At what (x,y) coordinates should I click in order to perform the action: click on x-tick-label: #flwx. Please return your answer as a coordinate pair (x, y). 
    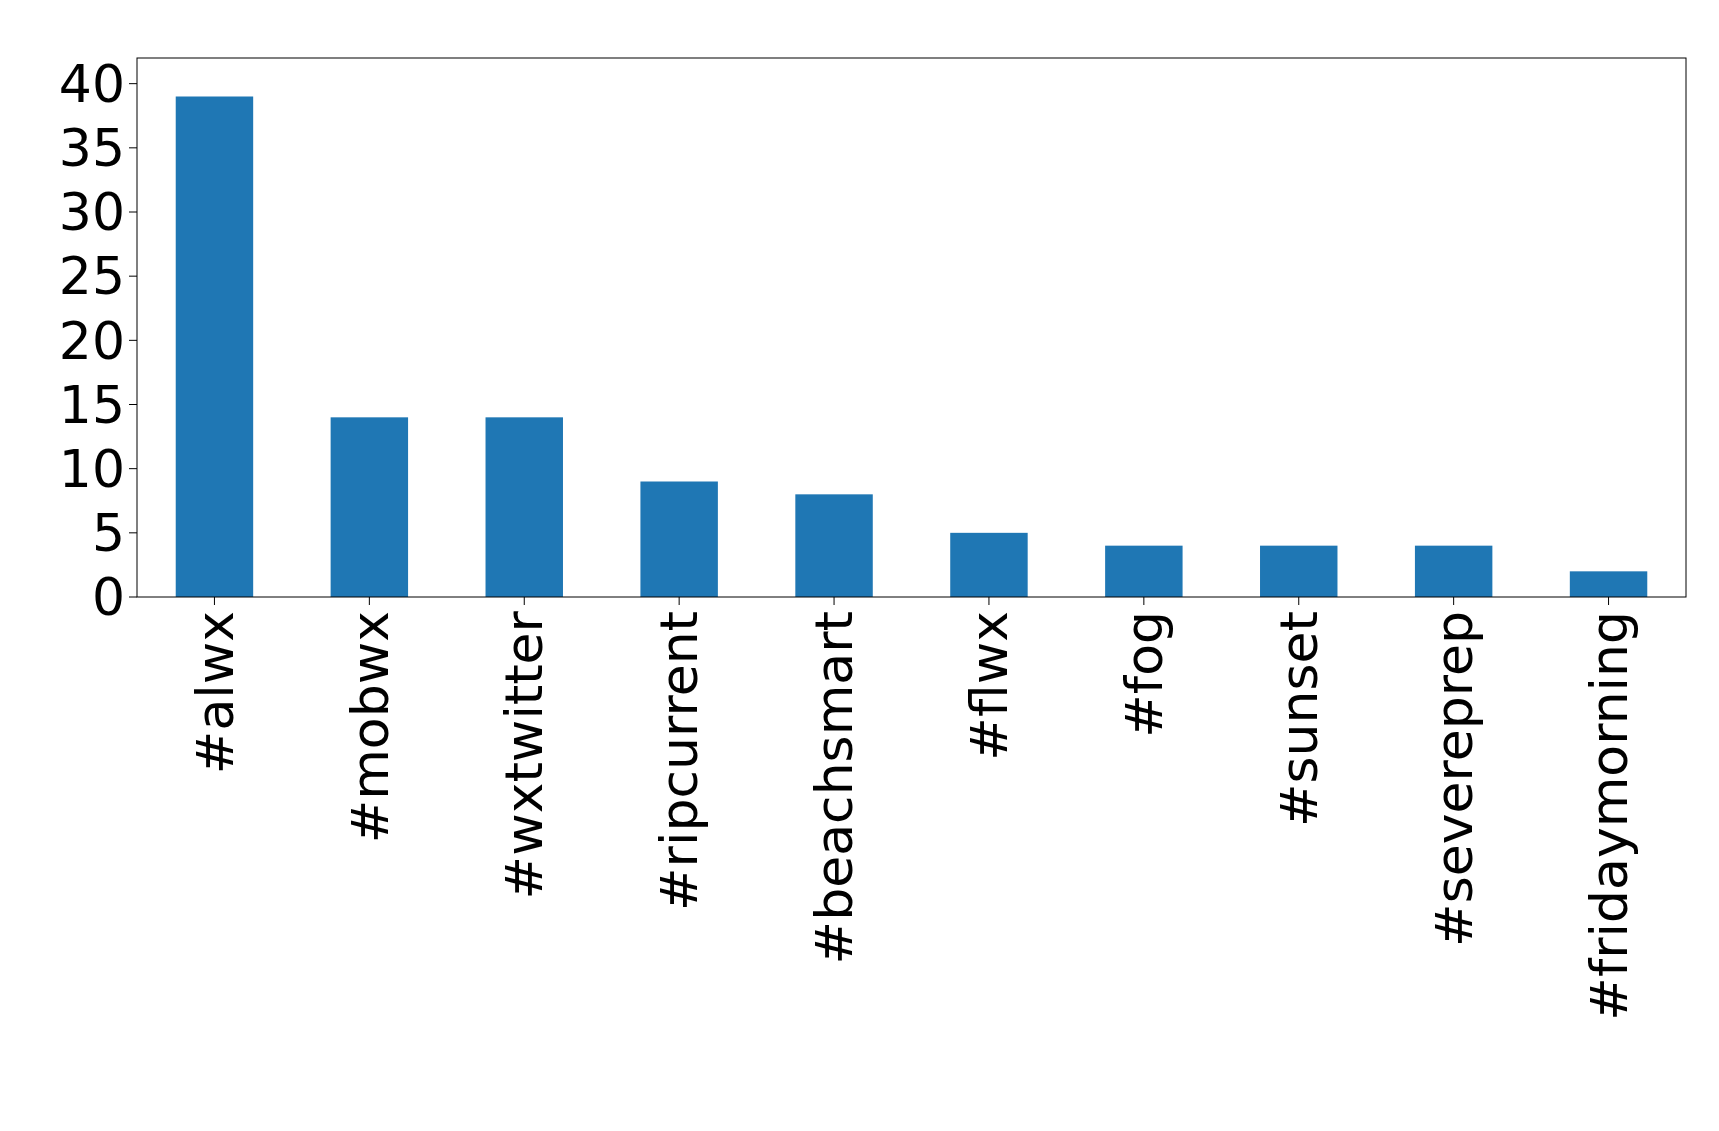
    Looking at the image, I should click on (989, 686).